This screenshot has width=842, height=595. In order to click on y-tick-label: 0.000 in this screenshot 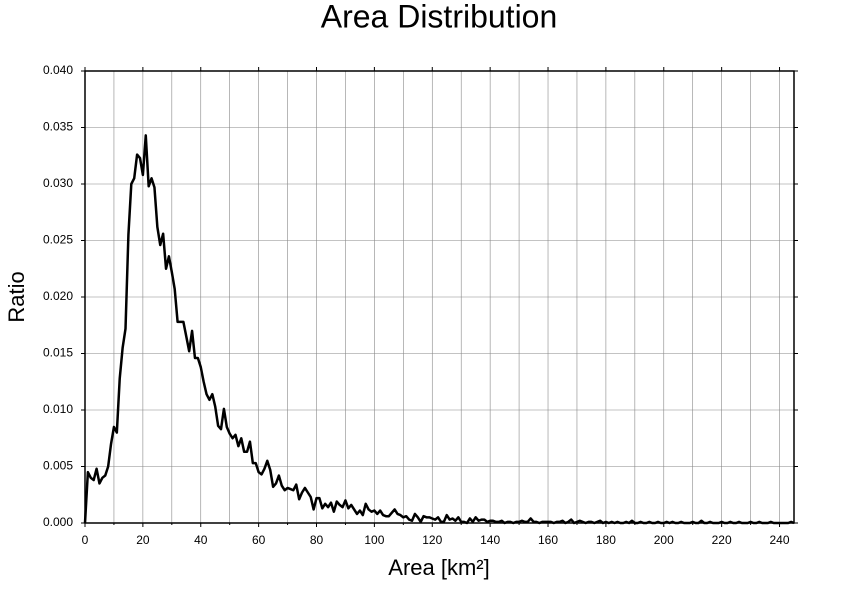, I will do `click(58, 522)`.